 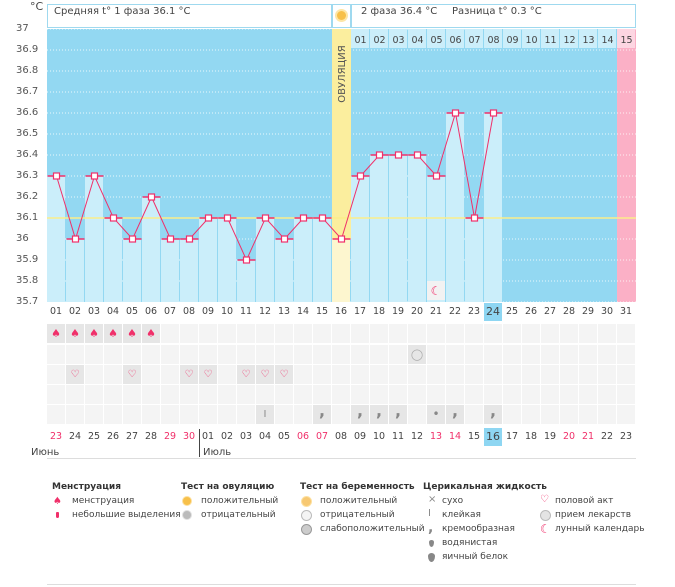 I want to click on legend-item: половой акт, so click(x=584, y=501).